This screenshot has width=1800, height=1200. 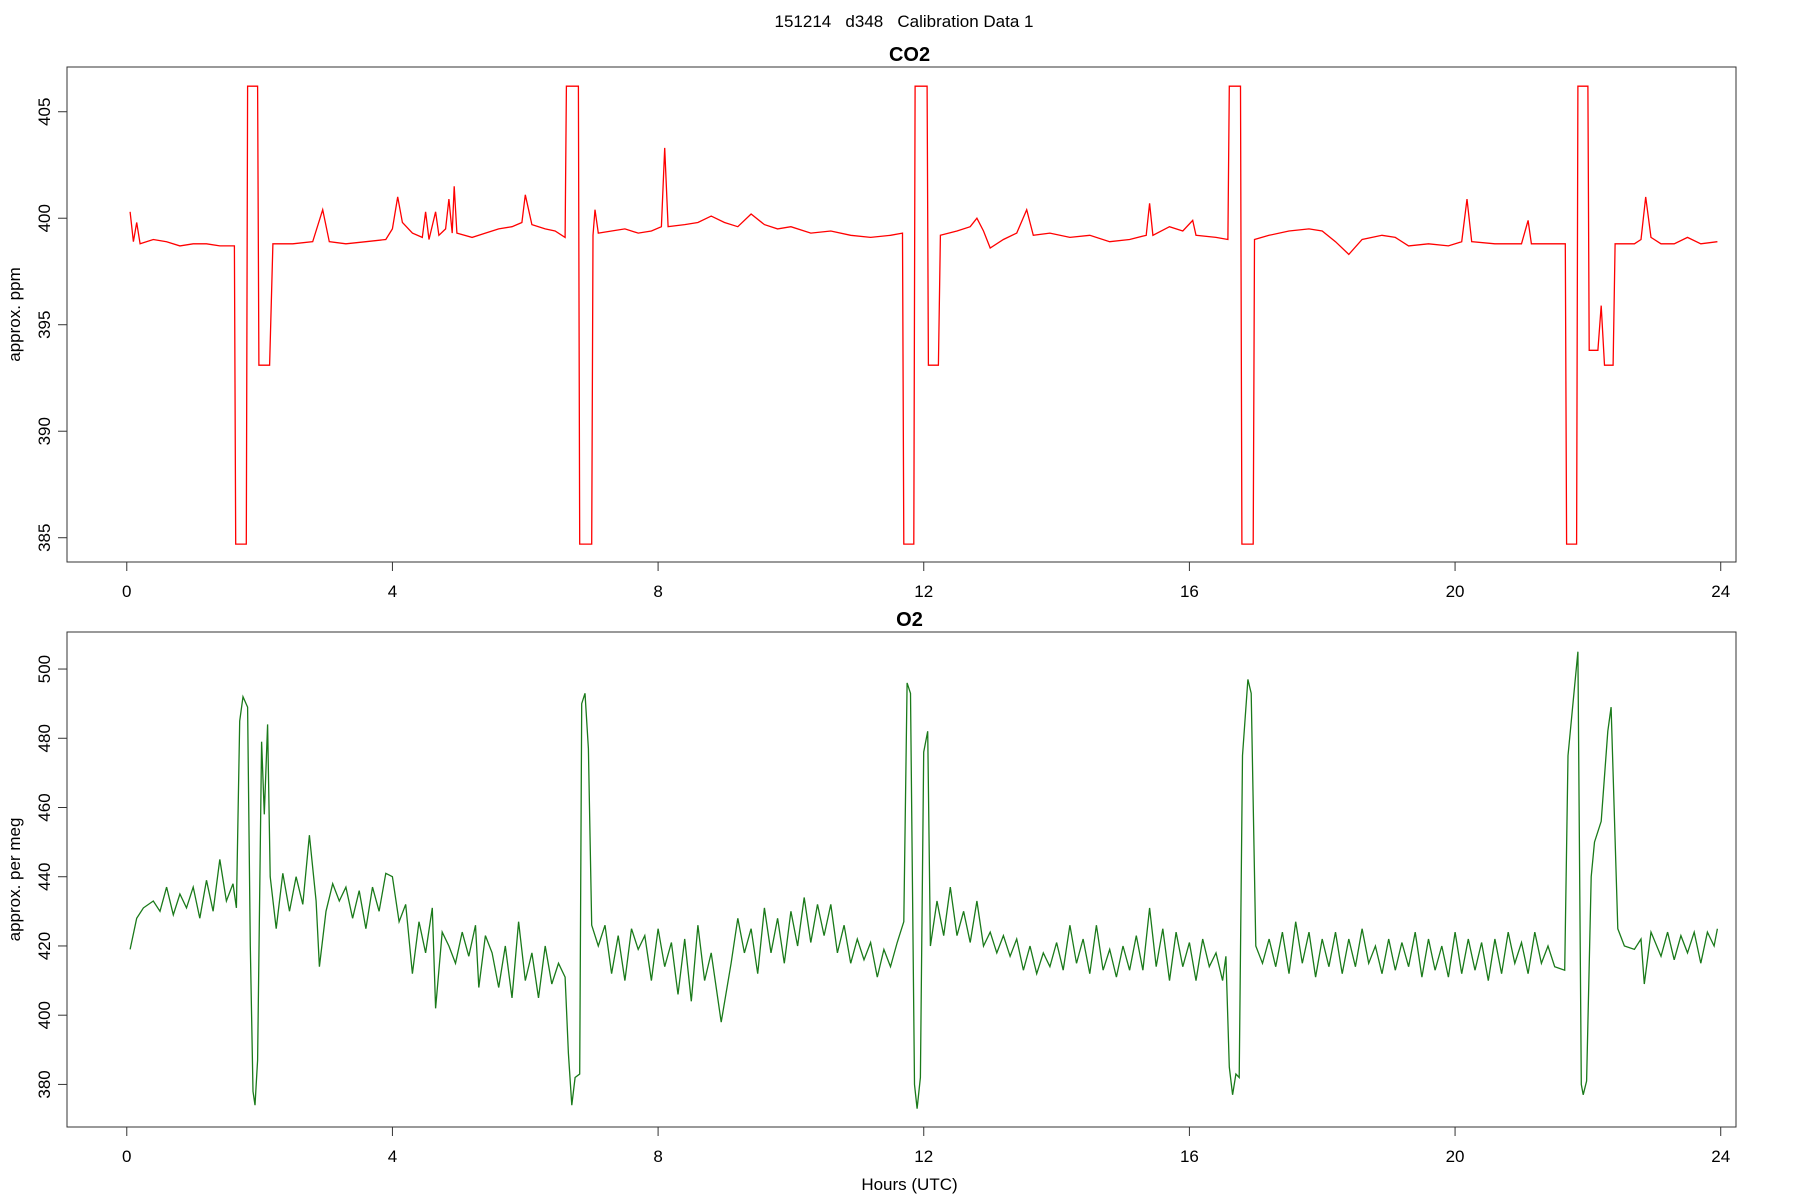 What do you see at coordinates (909, 620) in the screenshot?
I see `chart-title: O2` at bounding box center [909, 620].